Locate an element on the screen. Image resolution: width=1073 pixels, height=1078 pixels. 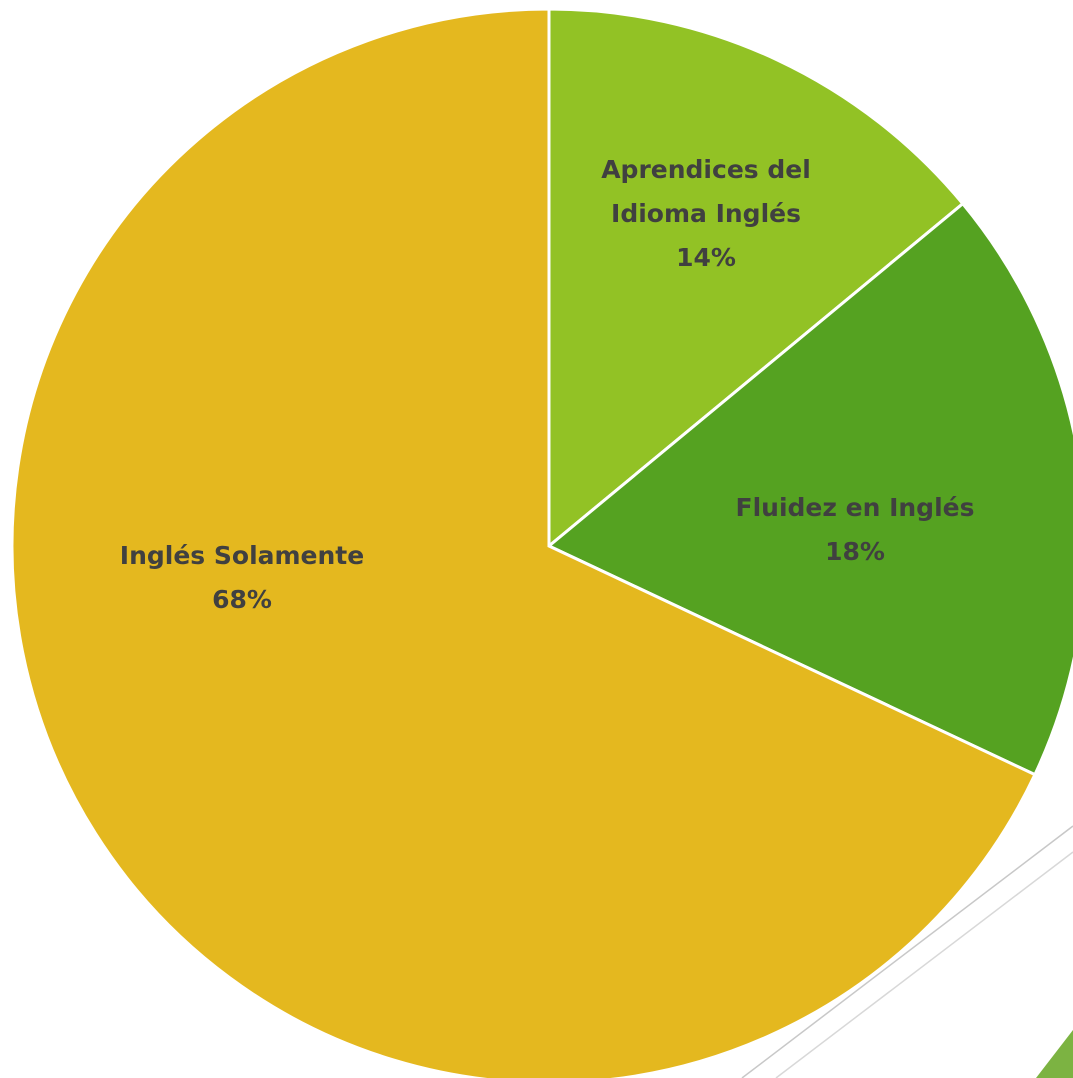
slice-label: Aprendices del Idioma Inglés 14% is located at coordinates (706, 214).